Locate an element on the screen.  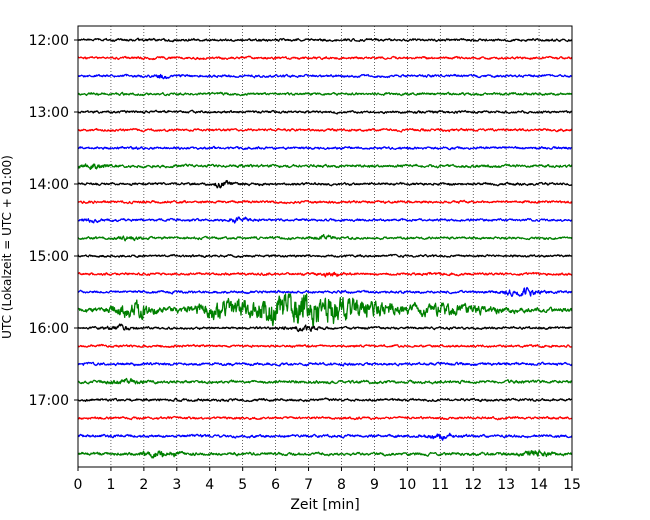
y-tick-label: 16:00 is located at coordinates (49, 329).